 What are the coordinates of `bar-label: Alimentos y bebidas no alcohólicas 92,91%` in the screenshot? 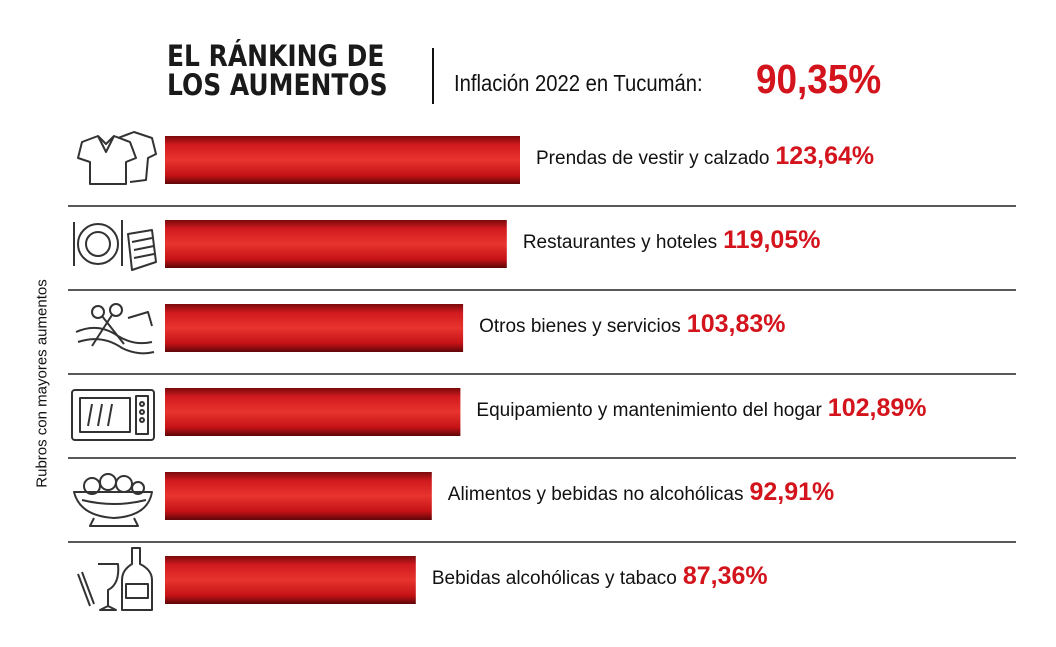 It's located at (641, 492).